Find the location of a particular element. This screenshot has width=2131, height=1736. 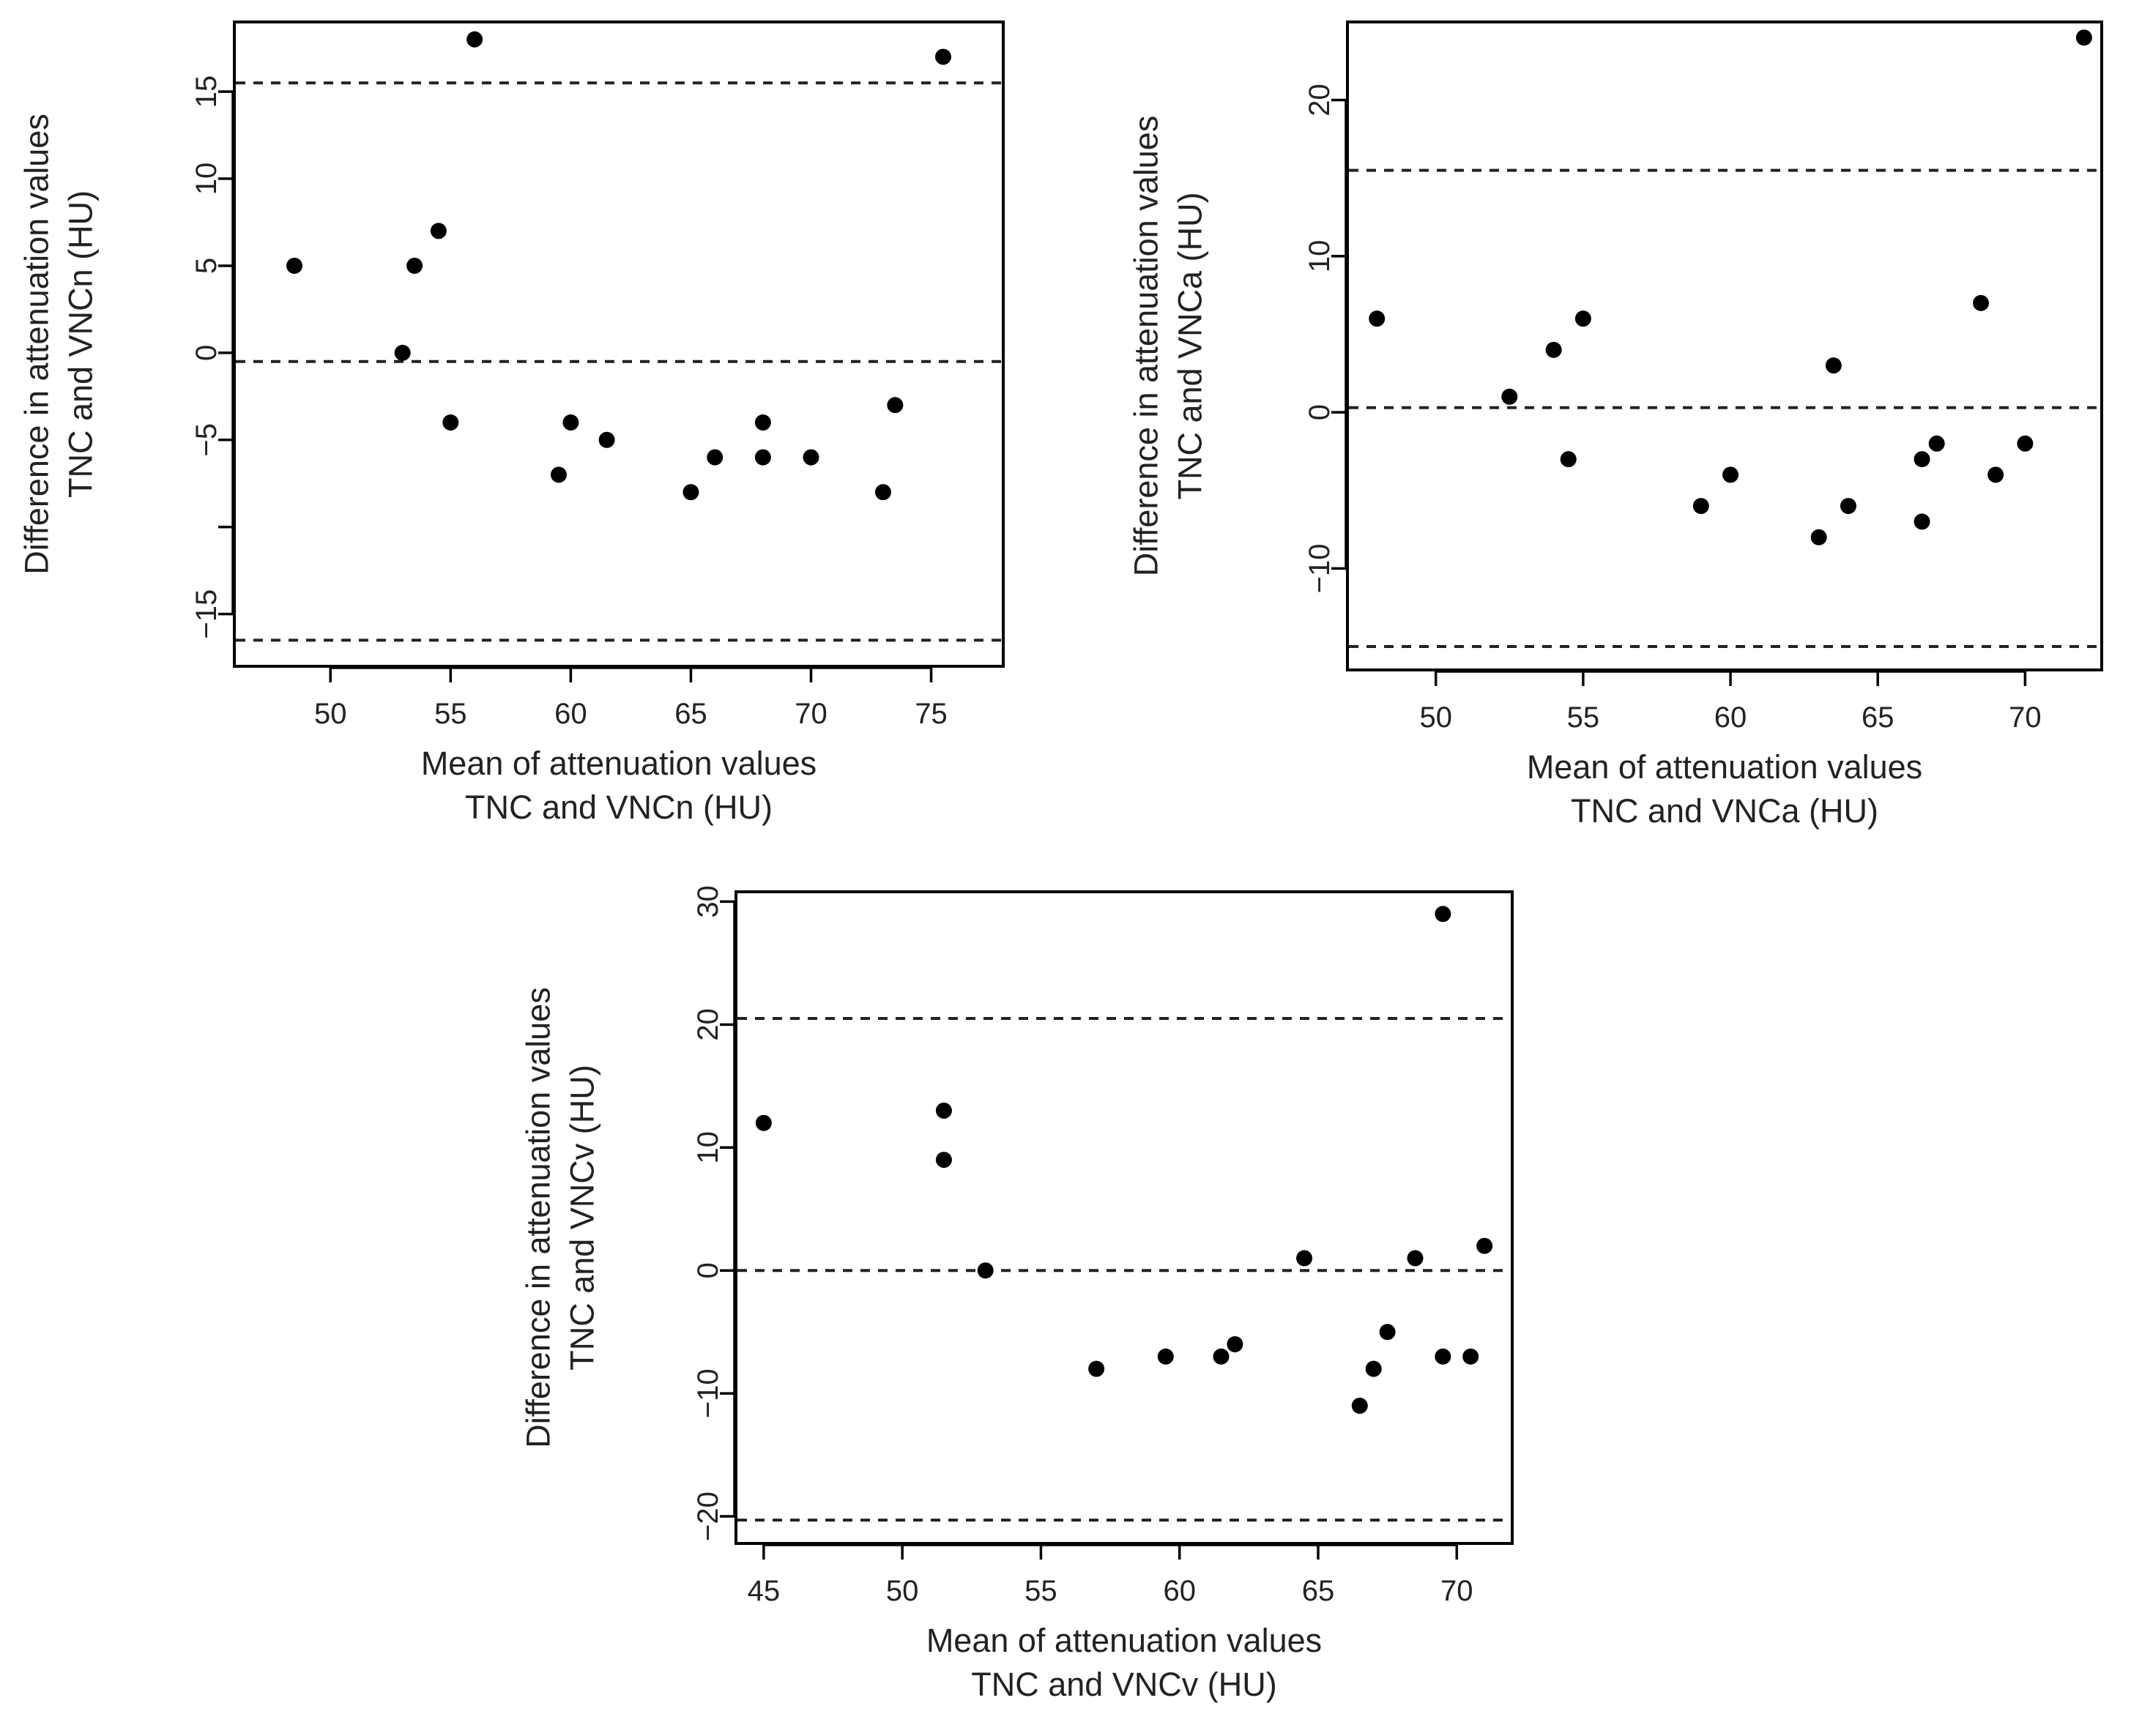

x-tick-label: 75 is located at coordinates (931, 714).